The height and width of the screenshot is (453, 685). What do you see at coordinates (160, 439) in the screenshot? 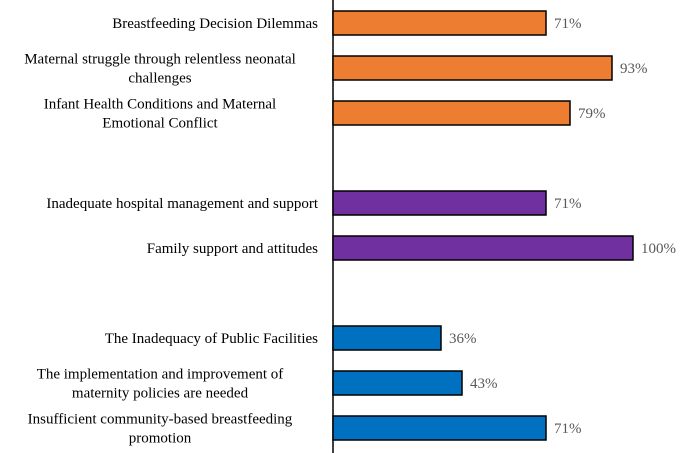
I see `category-label-8-line-2: promotion` at bounding box center [160, 439].